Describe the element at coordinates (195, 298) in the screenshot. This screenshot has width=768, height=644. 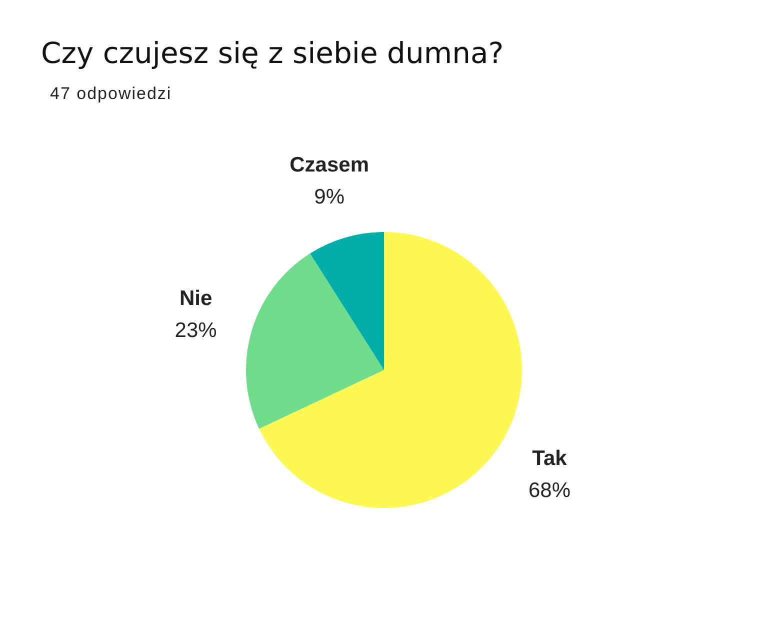
I see `slice-label: Nie` at that location.